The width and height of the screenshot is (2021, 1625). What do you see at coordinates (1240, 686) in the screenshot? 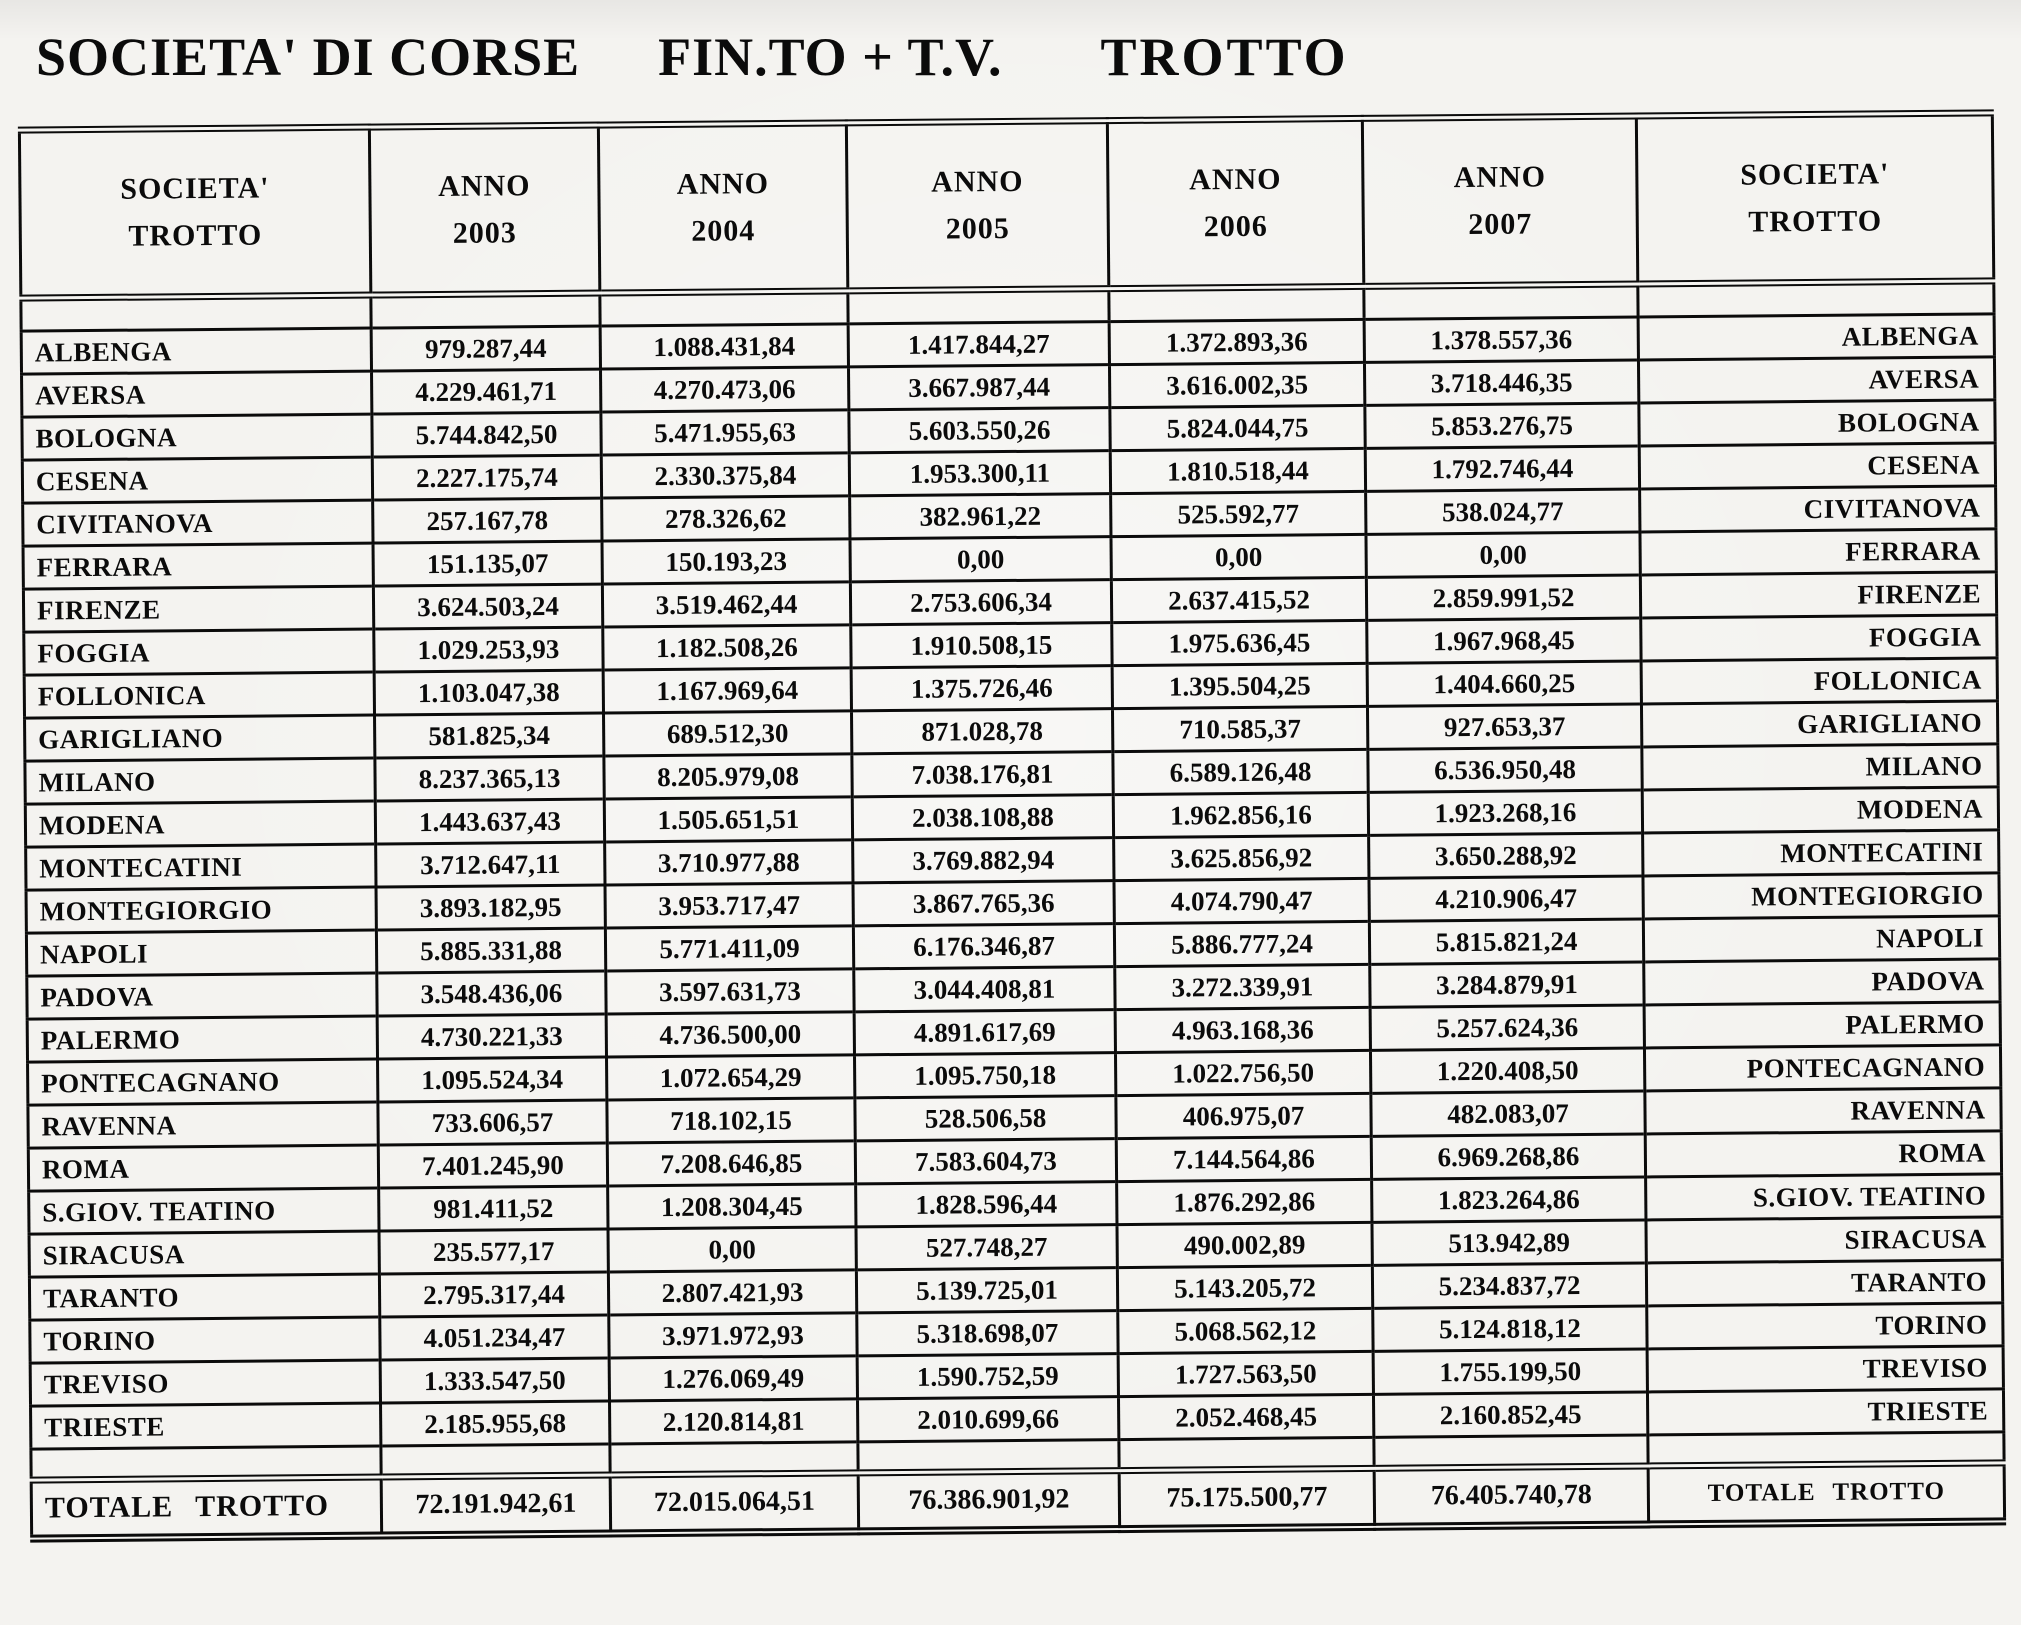
I see `value-cell: 1.395.504,25` at bounding box center [1240, 686].